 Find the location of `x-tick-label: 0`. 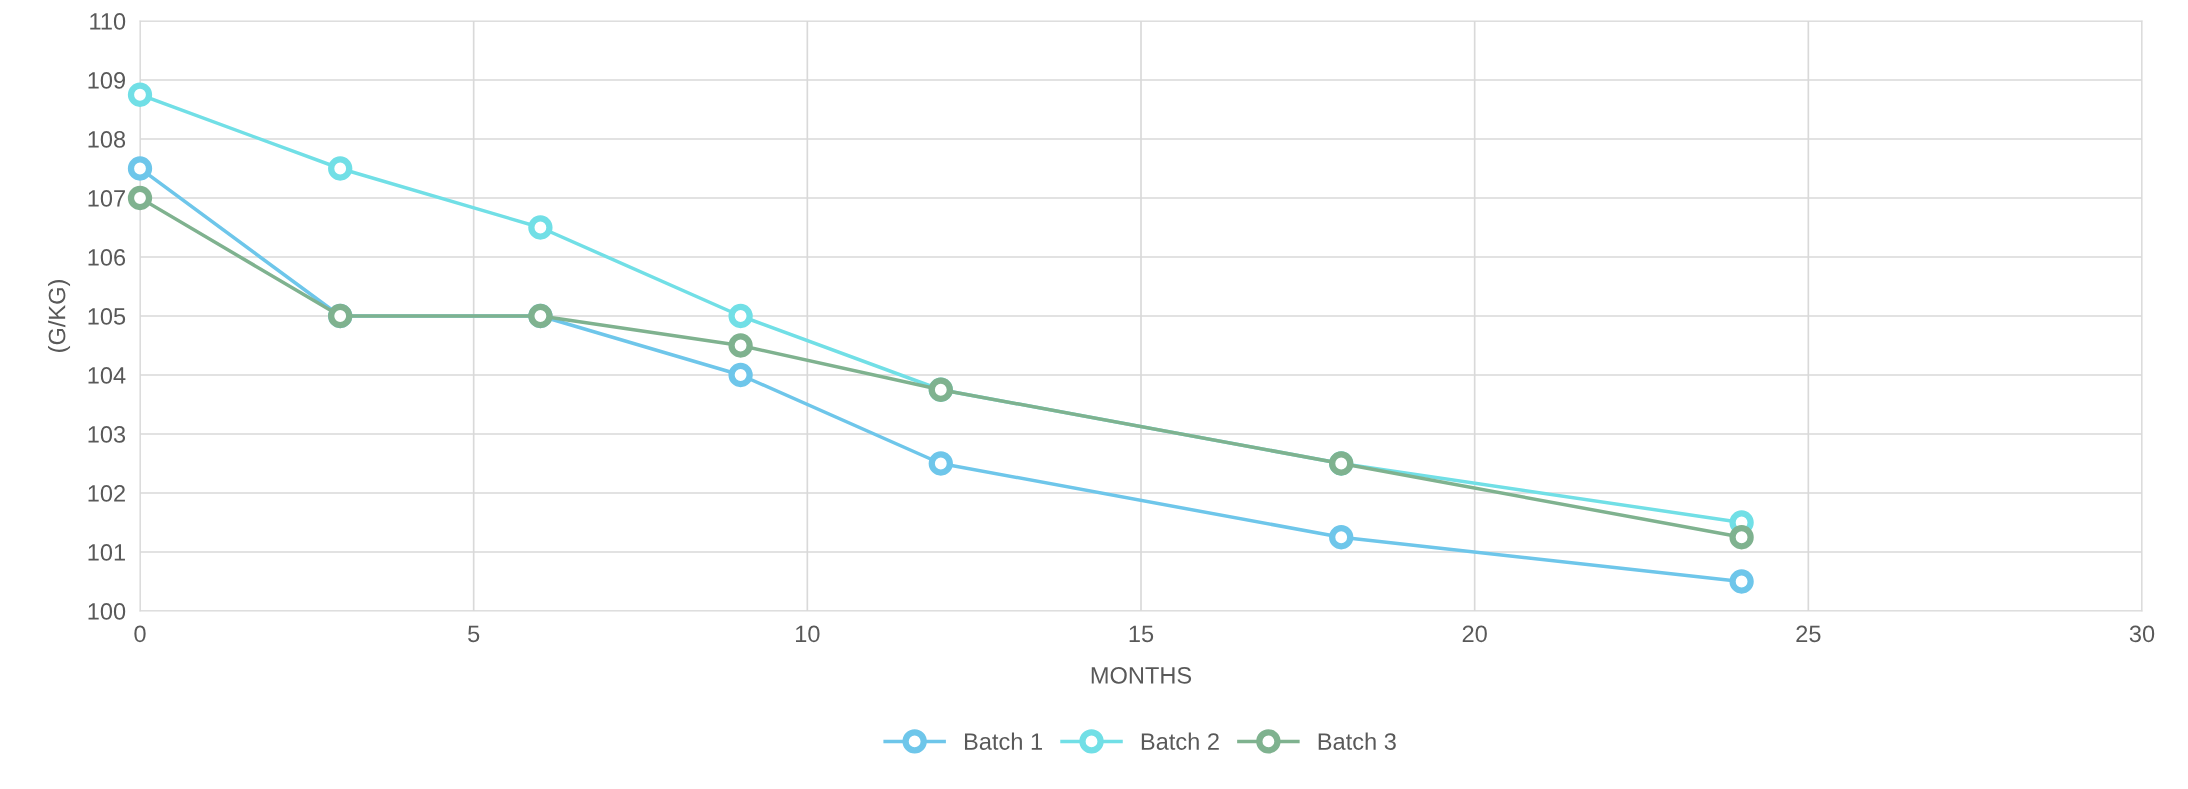

x-tick-label: 0 is located at coordinates (140, 634).